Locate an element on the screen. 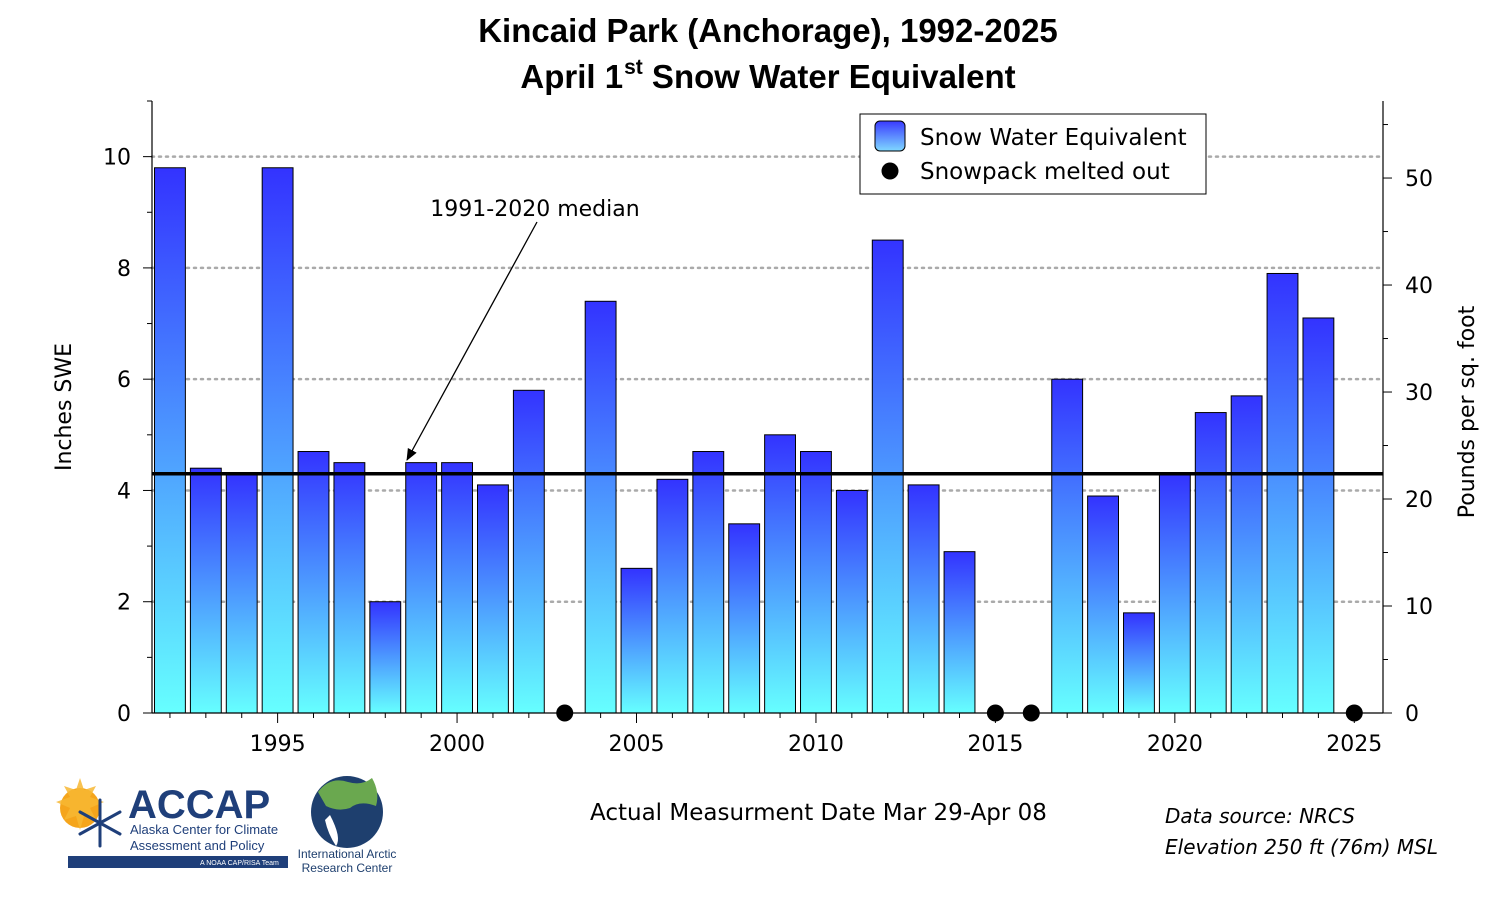  bar-1994 is located at coordinates (241, 593).